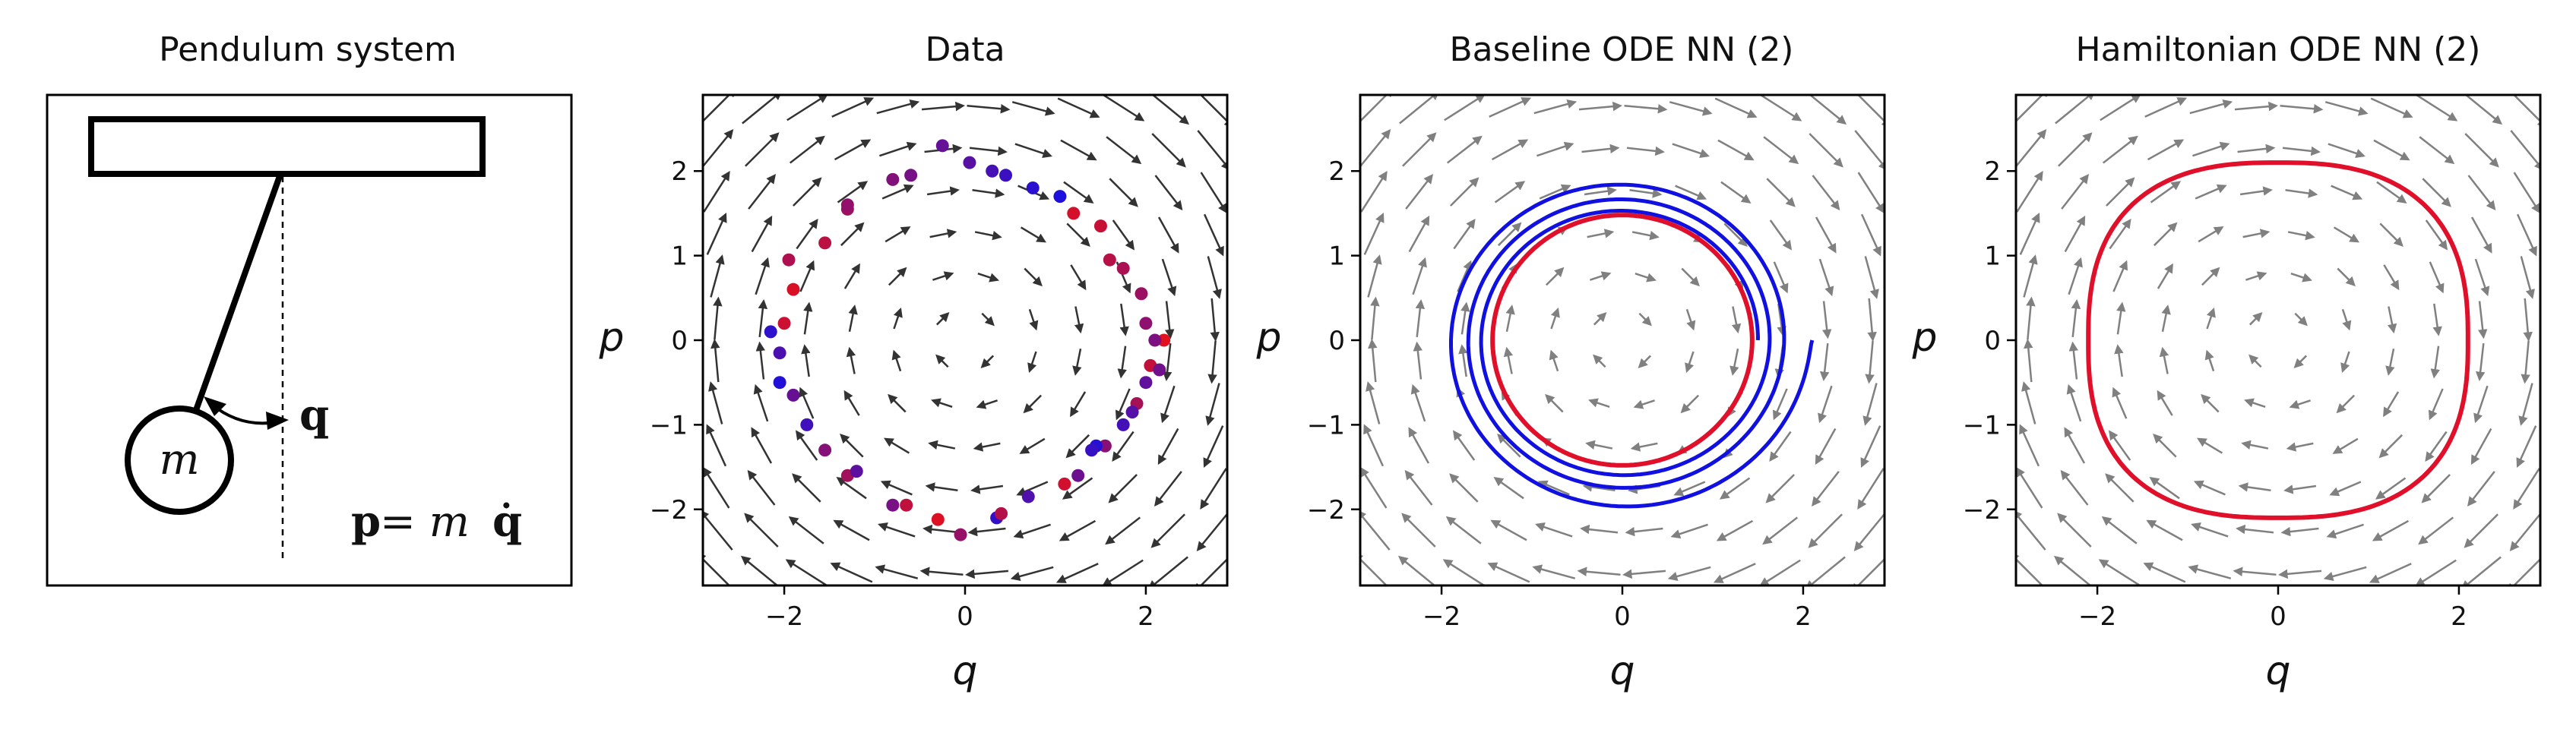 This screenshot has height=729, width=2576. I want to click on pendulum-frame, so click(309, 340).